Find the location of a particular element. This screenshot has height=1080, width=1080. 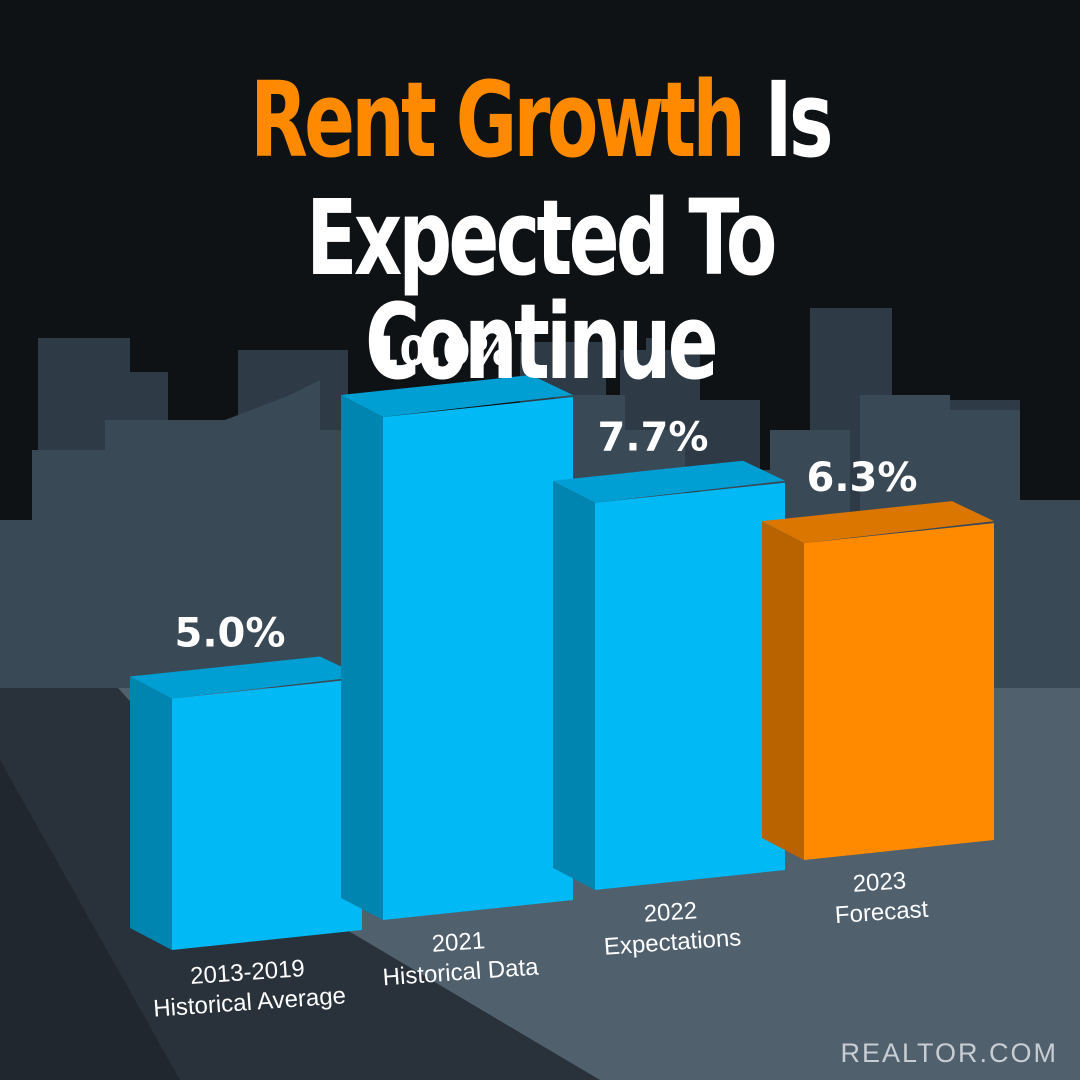

title-line-1-rest: Is is located at coordinates (799, 120).